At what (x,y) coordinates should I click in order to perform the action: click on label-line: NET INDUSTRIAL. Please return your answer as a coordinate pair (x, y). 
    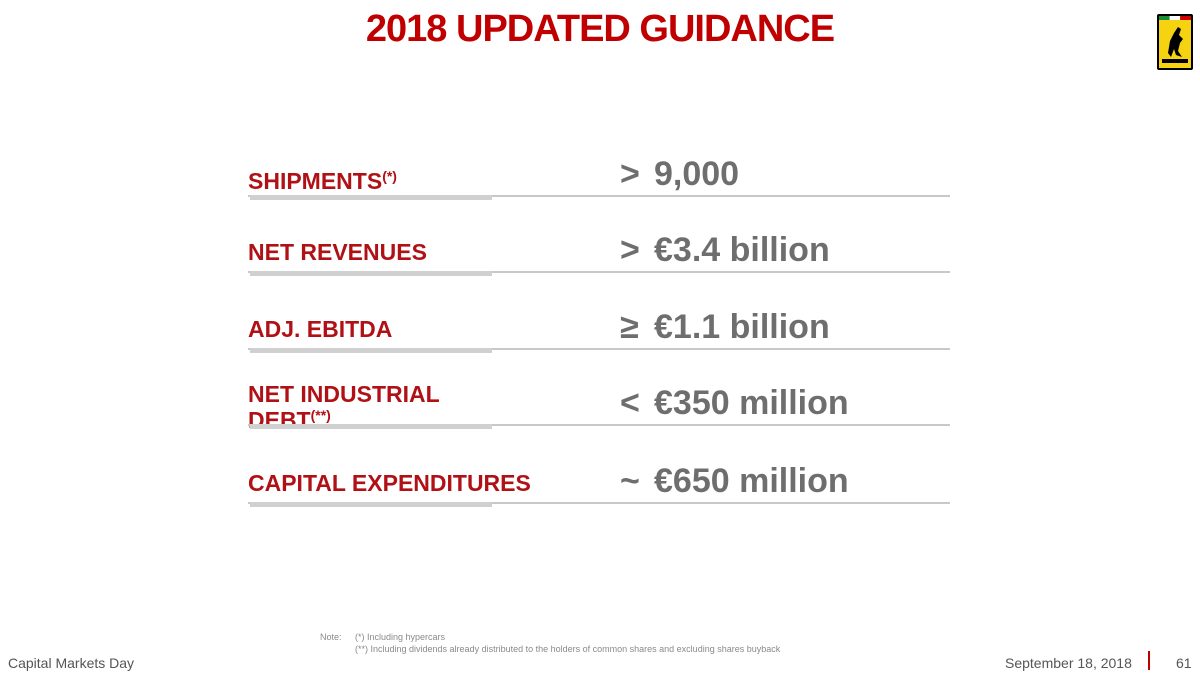
    Looking at the image, I should click on (344, 394).